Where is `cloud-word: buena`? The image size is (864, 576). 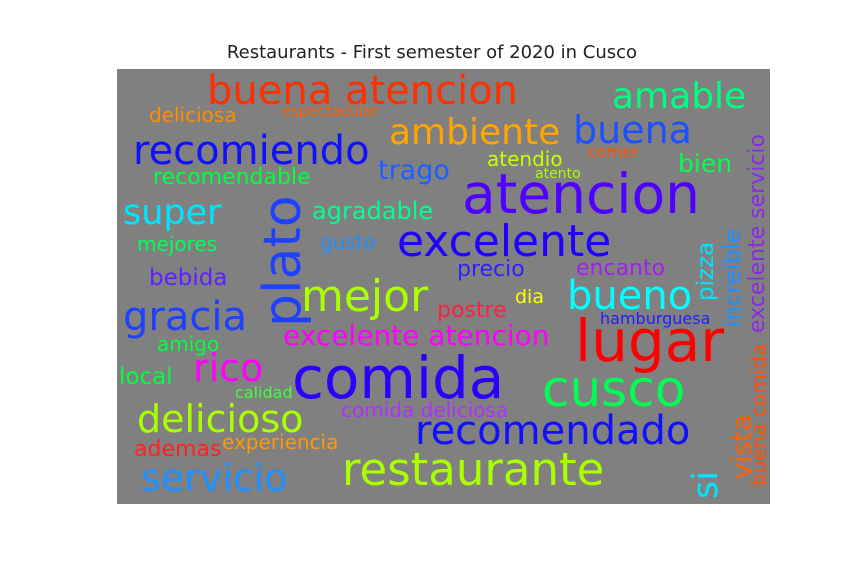 cloud-word: buena is located at coordinates (632, 130).